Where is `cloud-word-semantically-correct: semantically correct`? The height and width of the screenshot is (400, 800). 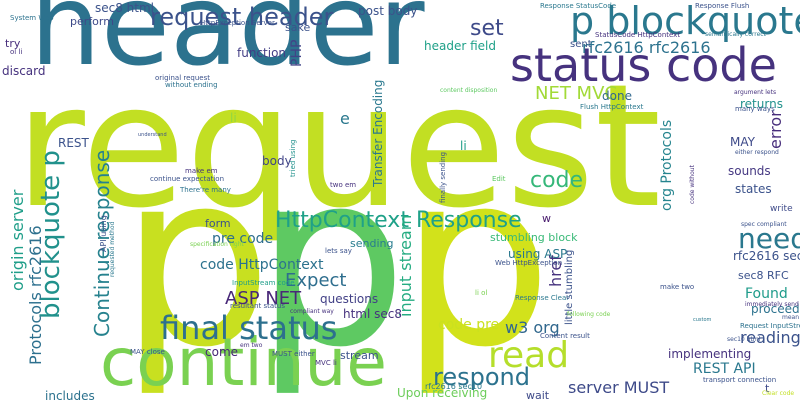 cloud-word-semantically-correct: semantically correct is located at coordinates (735, 34).